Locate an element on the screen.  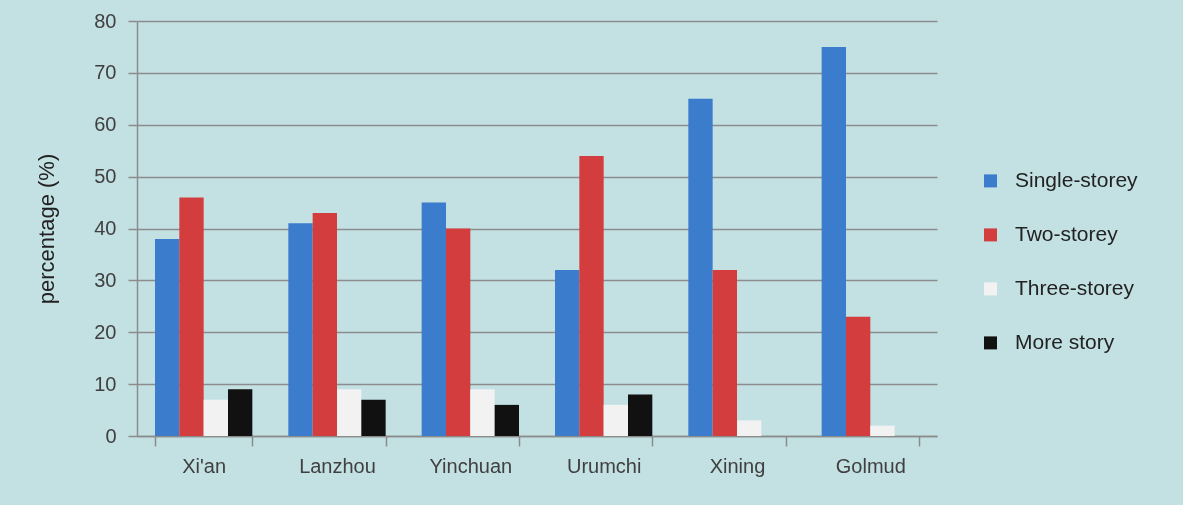
x-tick-label: Xi'an is located at coordinates (204, 465).